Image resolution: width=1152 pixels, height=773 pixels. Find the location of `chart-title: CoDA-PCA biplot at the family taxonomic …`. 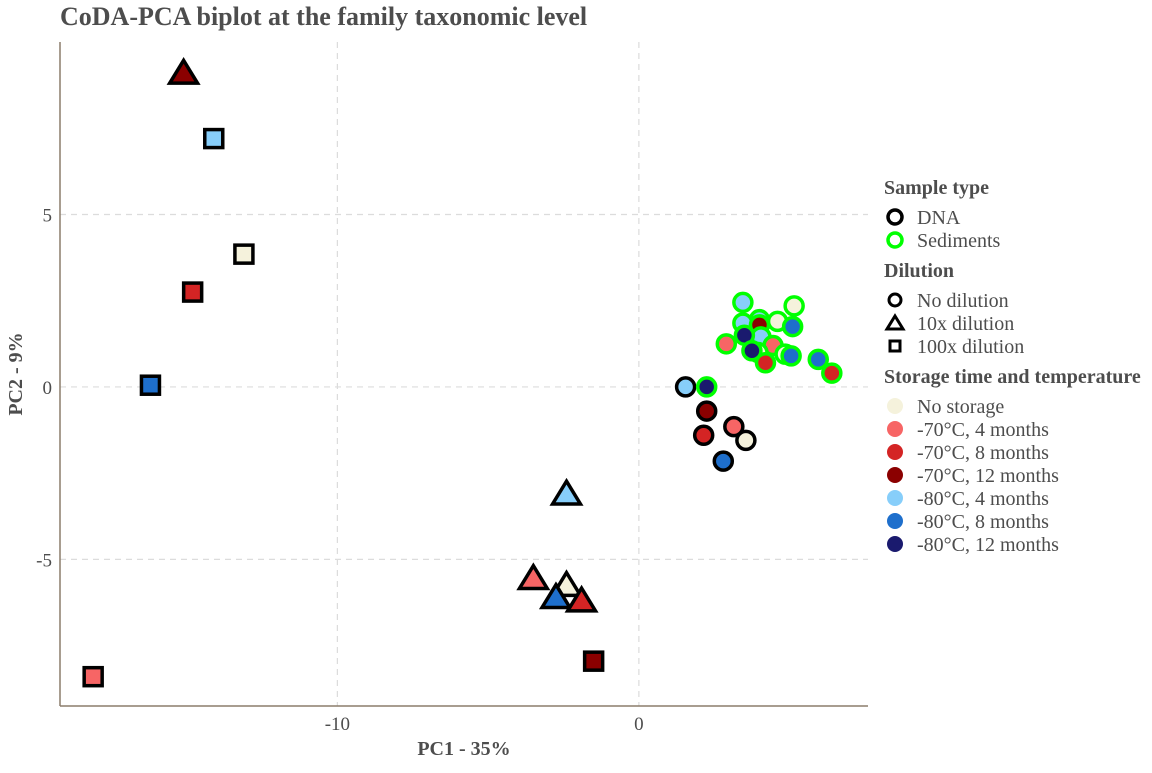

chart-title: CoDA-PCA biplot at the family taxonomic … is located at coordinates (323, 16).